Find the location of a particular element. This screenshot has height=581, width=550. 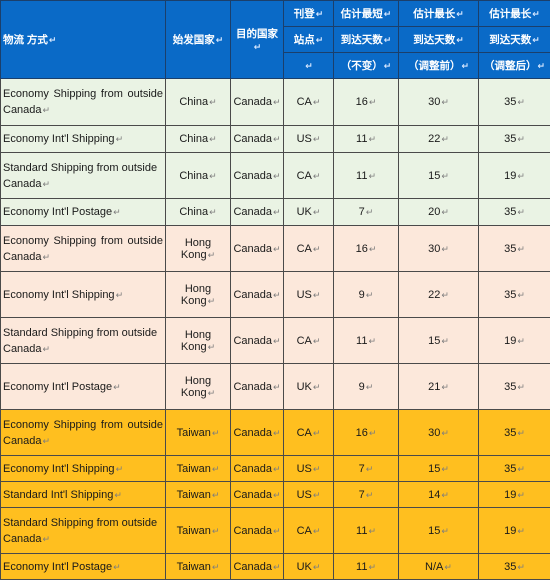

method-cell: Standard Int'l Shipping↵ is located at coordinates (83, 494).